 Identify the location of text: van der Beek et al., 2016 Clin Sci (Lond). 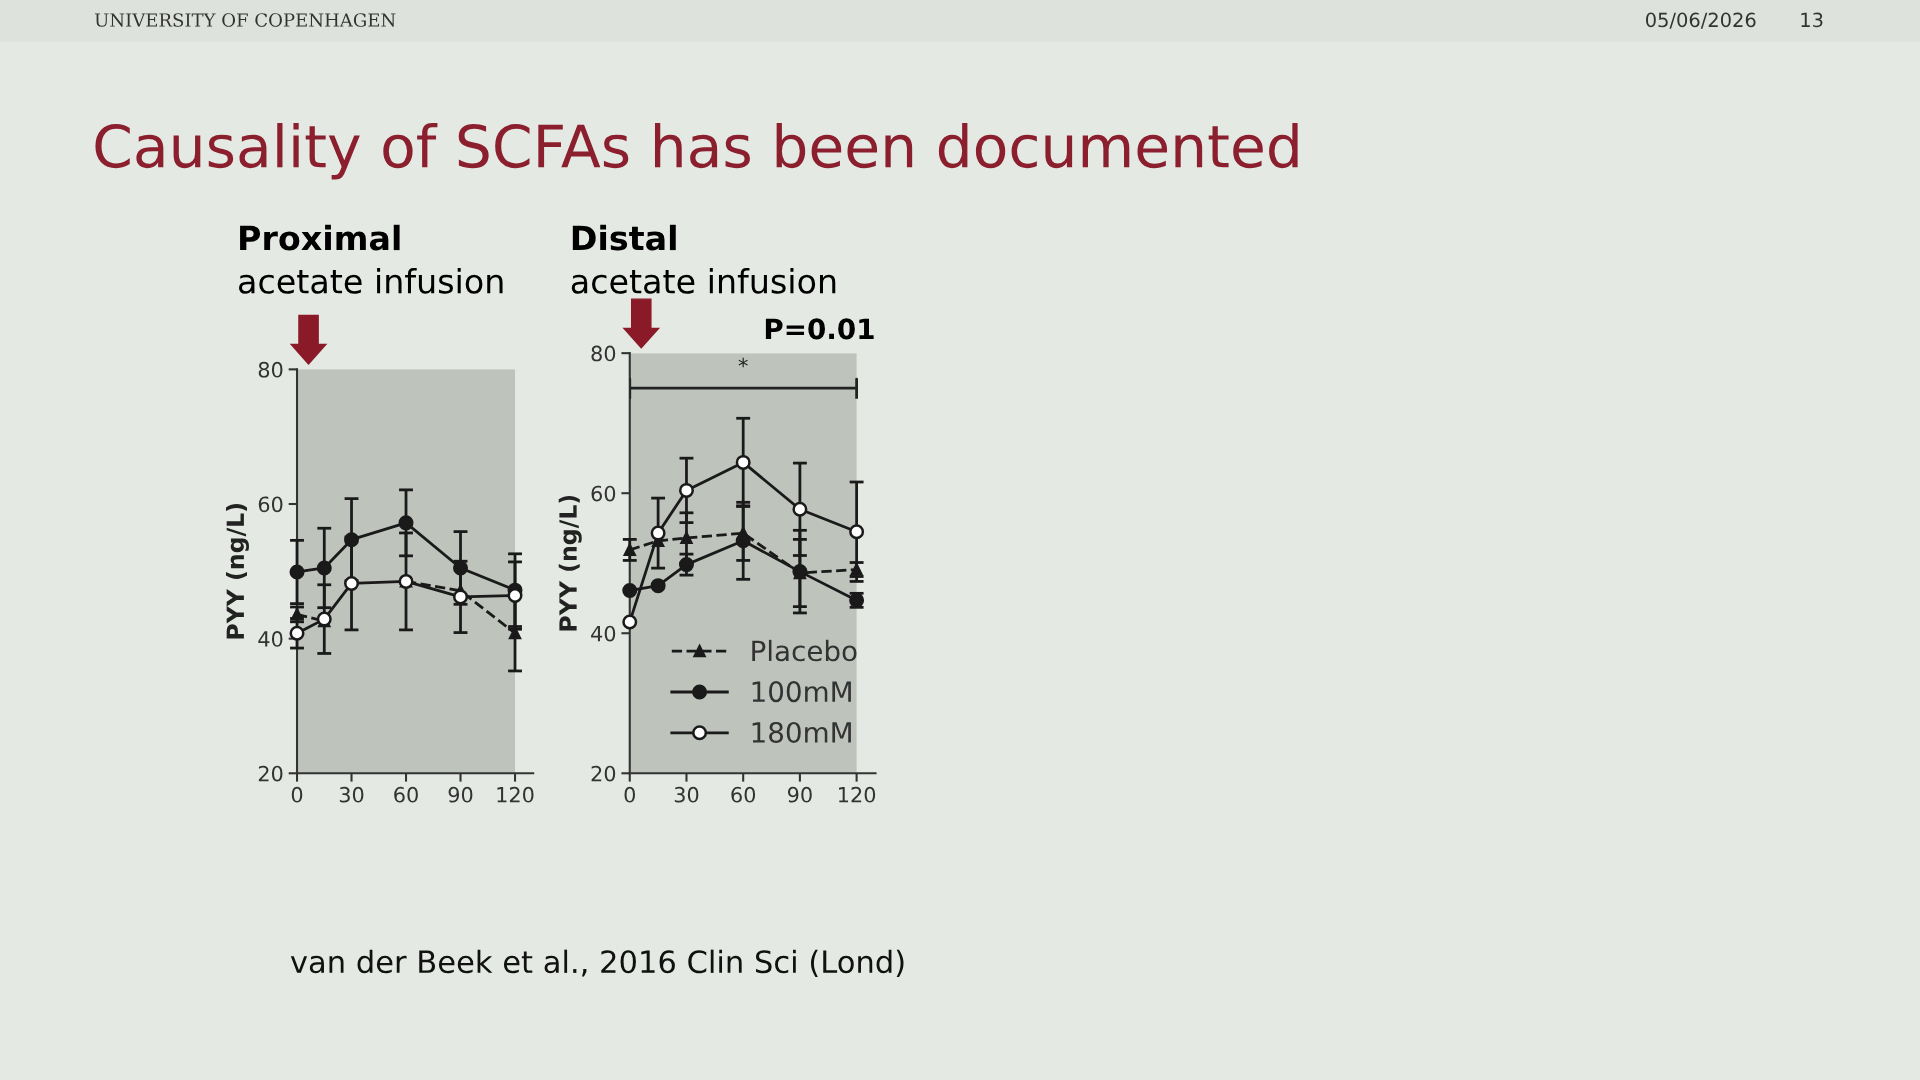
(597, 963).